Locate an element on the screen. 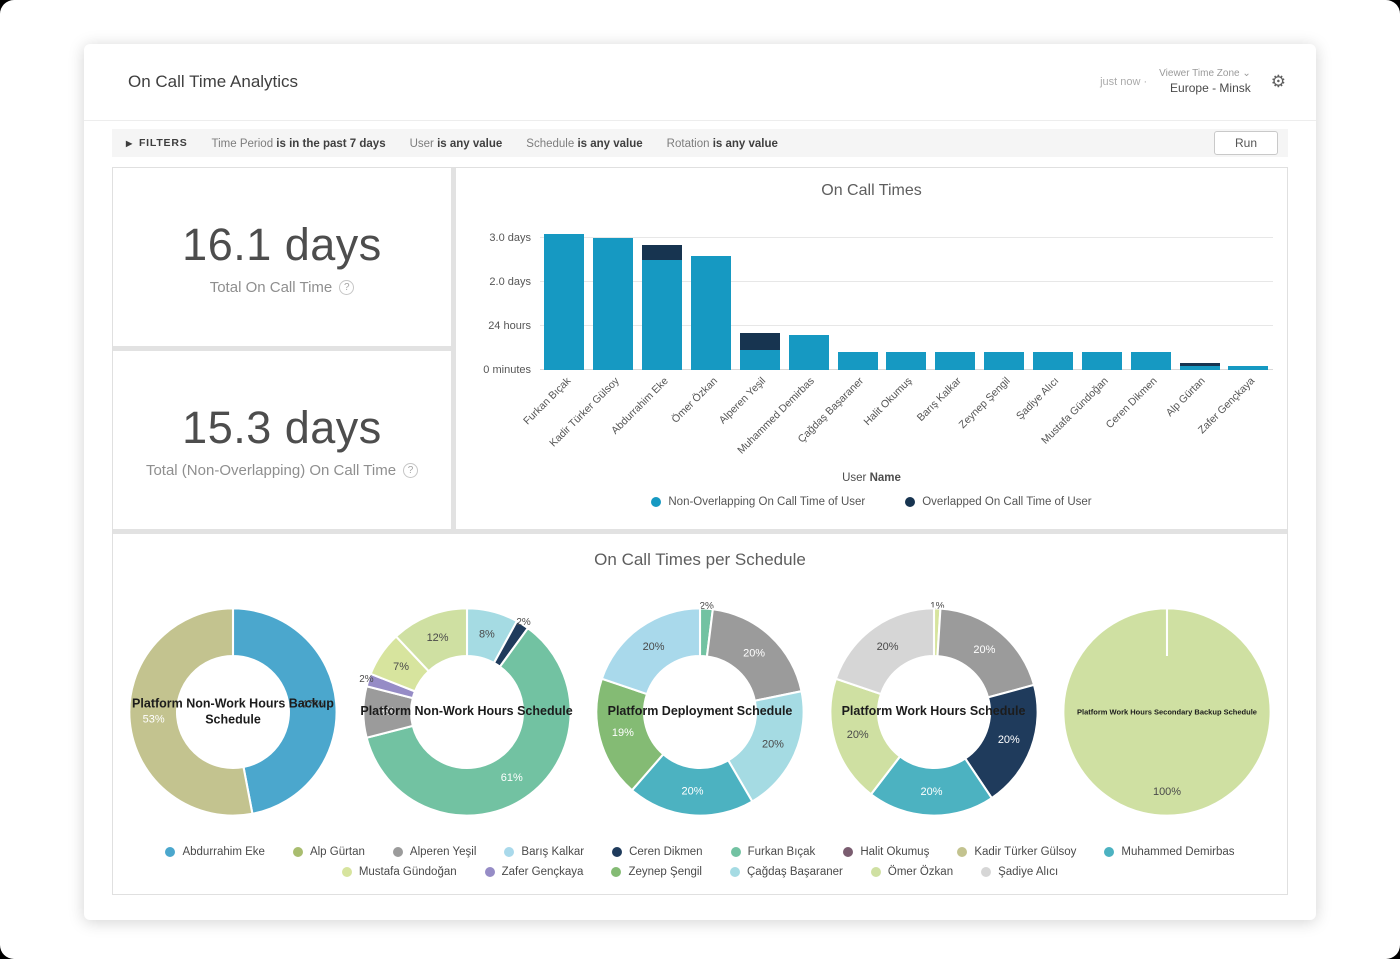  legend-label: Ömer Özkan is located at coordinates (920, 872).